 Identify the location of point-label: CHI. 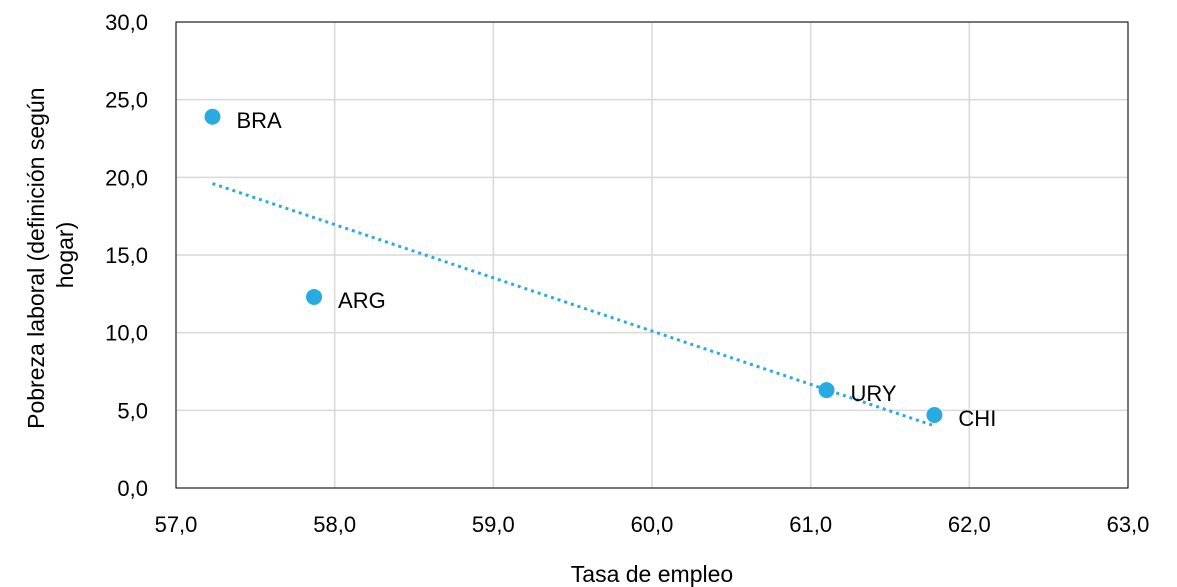
(977, 418).